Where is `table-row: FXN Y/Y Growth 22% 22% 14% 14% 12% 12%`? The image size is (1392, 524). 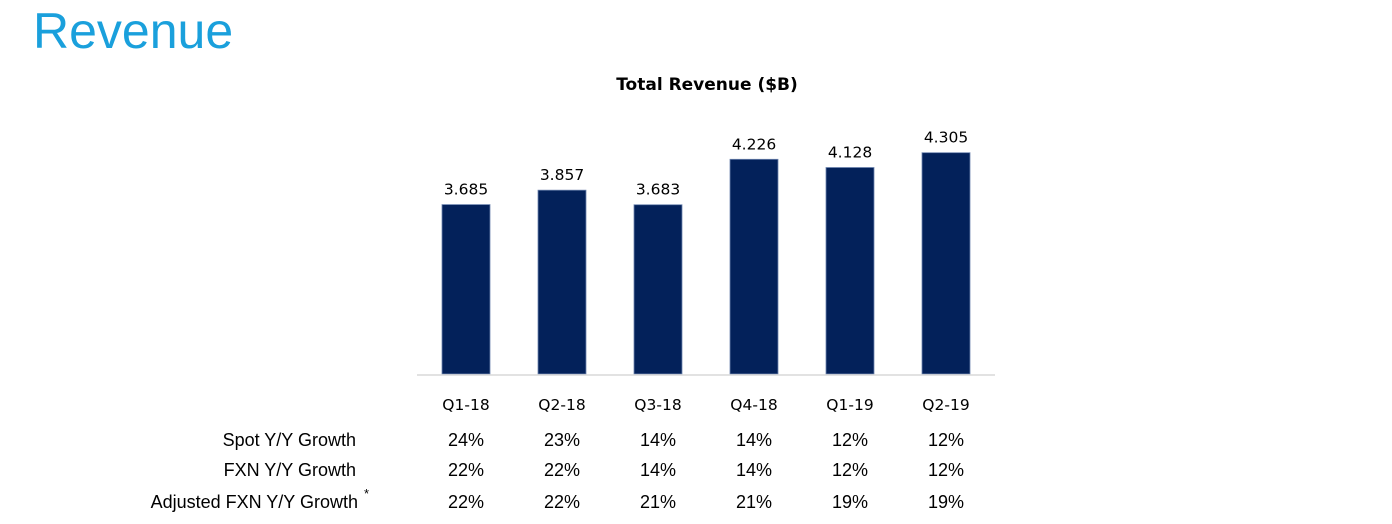 table-row: FXN Y/Y Growth 22% 22% 14% 14% 12% 12% is located at coordinates (594, 470).